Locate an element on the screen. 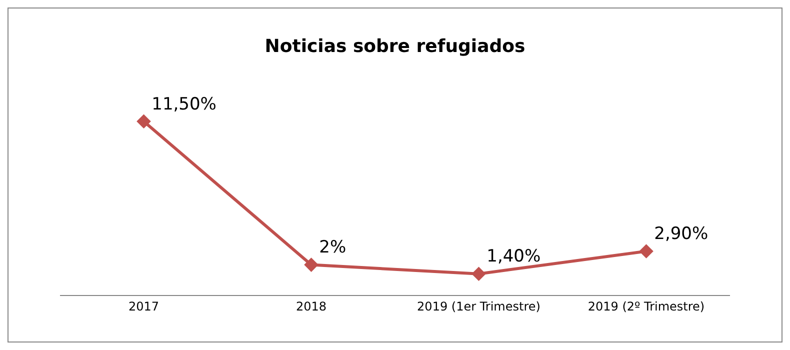 This screenshot has height=350, width=790. x-tick-label: 2019 (1er Trimestre) is located at coordinates (478, 306).